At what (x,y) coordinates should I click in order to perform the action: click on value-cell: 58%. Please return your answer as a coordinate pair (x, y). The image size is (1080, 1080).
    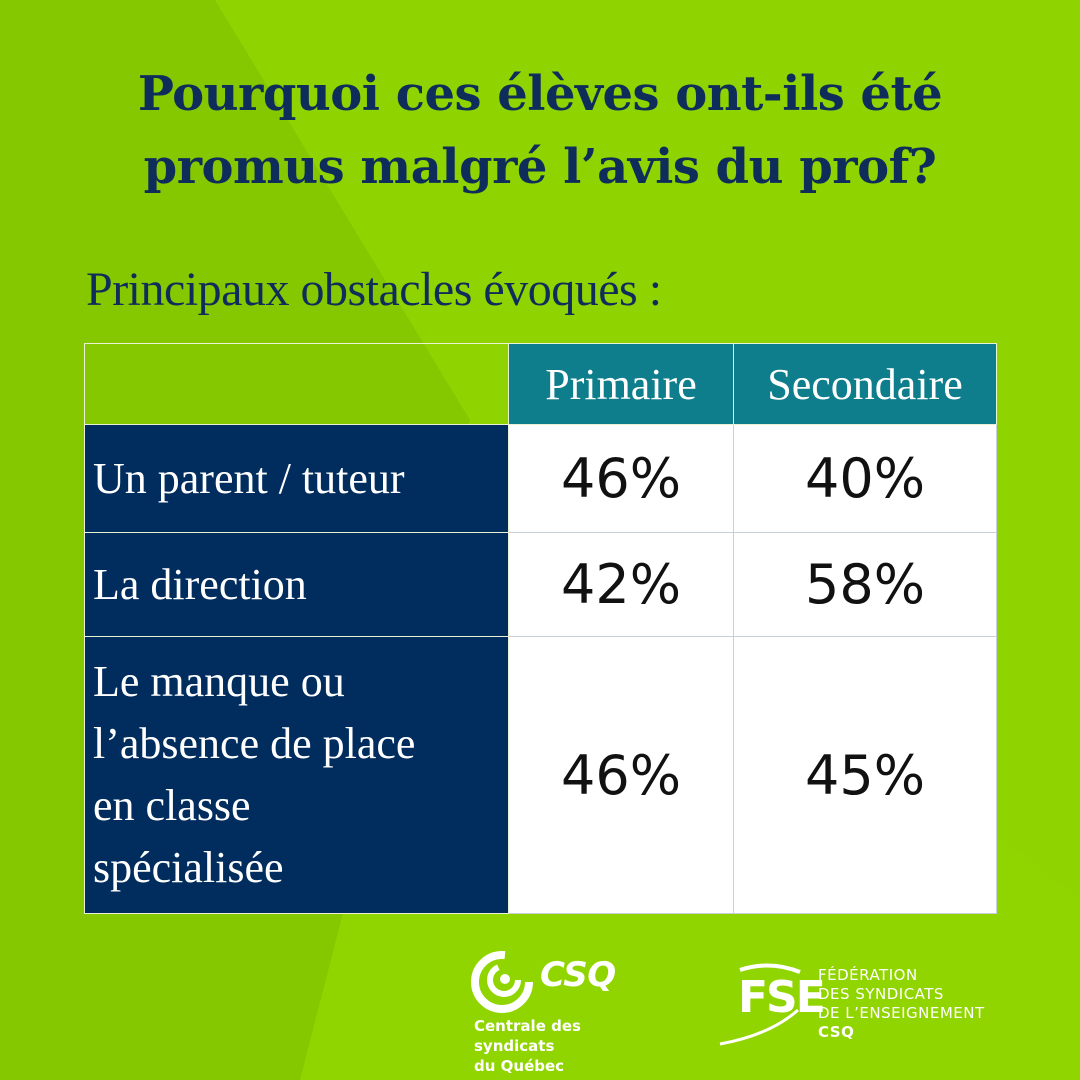
    Looking at the image, I should click on (865, 584).